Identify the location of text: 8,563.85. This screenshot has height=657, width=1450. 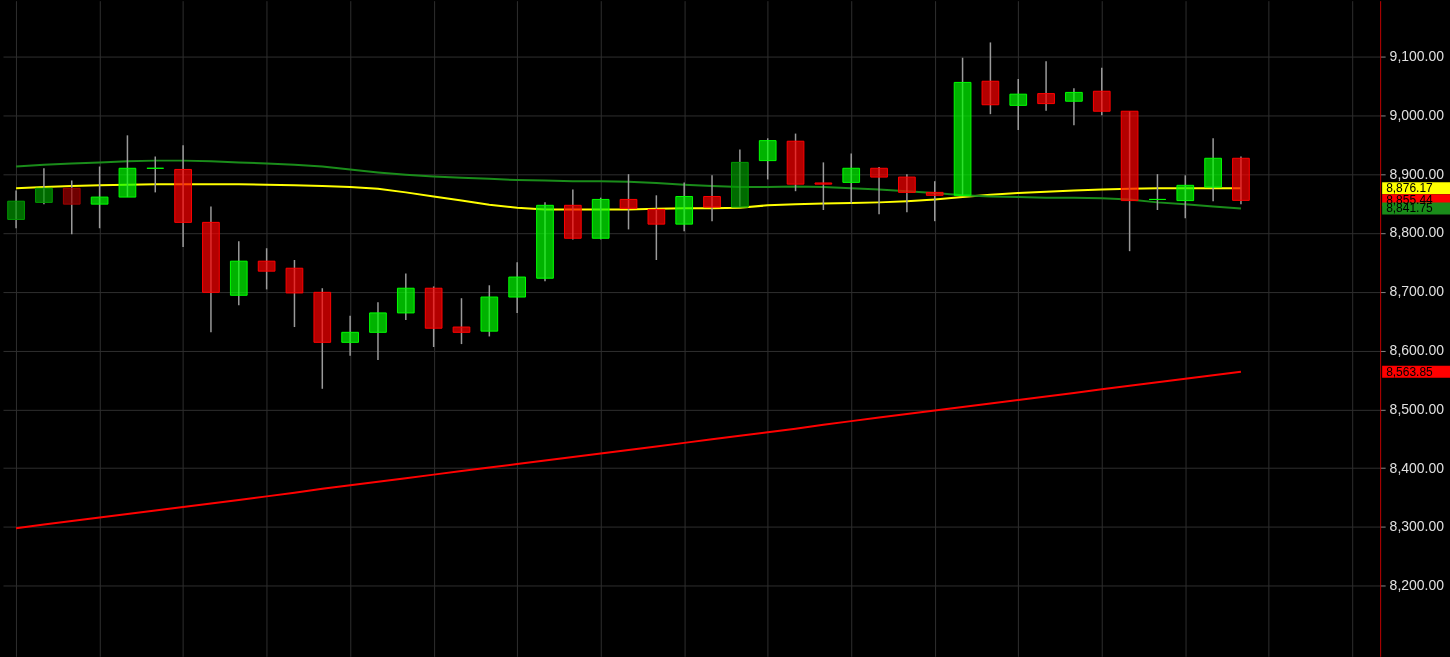
(1410, 371).